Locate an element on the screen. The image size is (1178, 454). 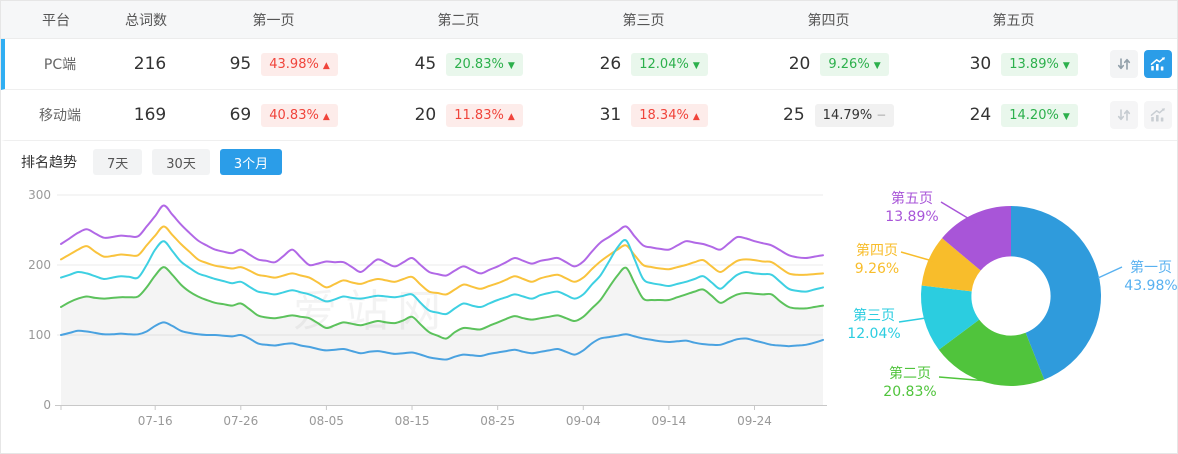
platform-label: PC端 is located at coordinates (60, 65).